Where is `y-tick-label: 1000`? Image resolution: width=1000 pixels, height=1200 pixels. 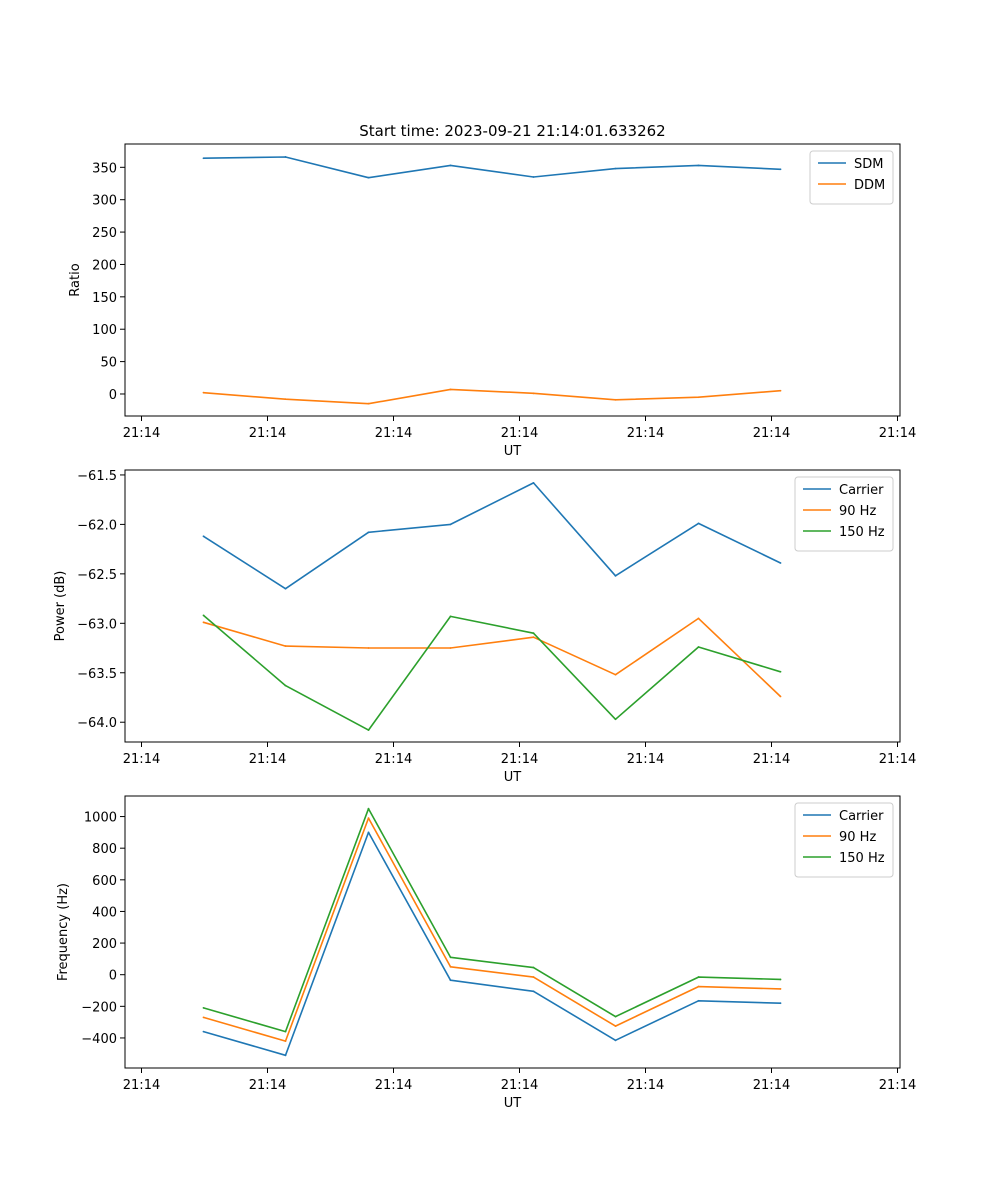 y-tick-label: 1000 is located at coordinates (100, 818).